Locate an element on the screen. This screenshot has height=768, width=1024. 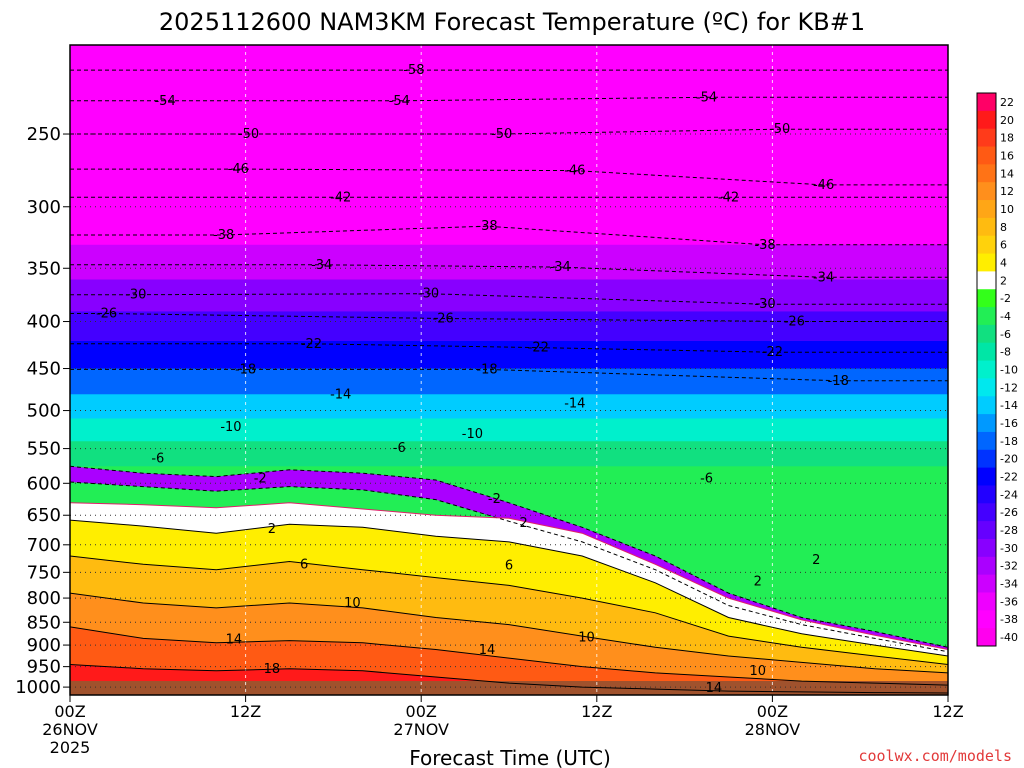
upper-isotherm--50 is located at coordinates (509, 131).